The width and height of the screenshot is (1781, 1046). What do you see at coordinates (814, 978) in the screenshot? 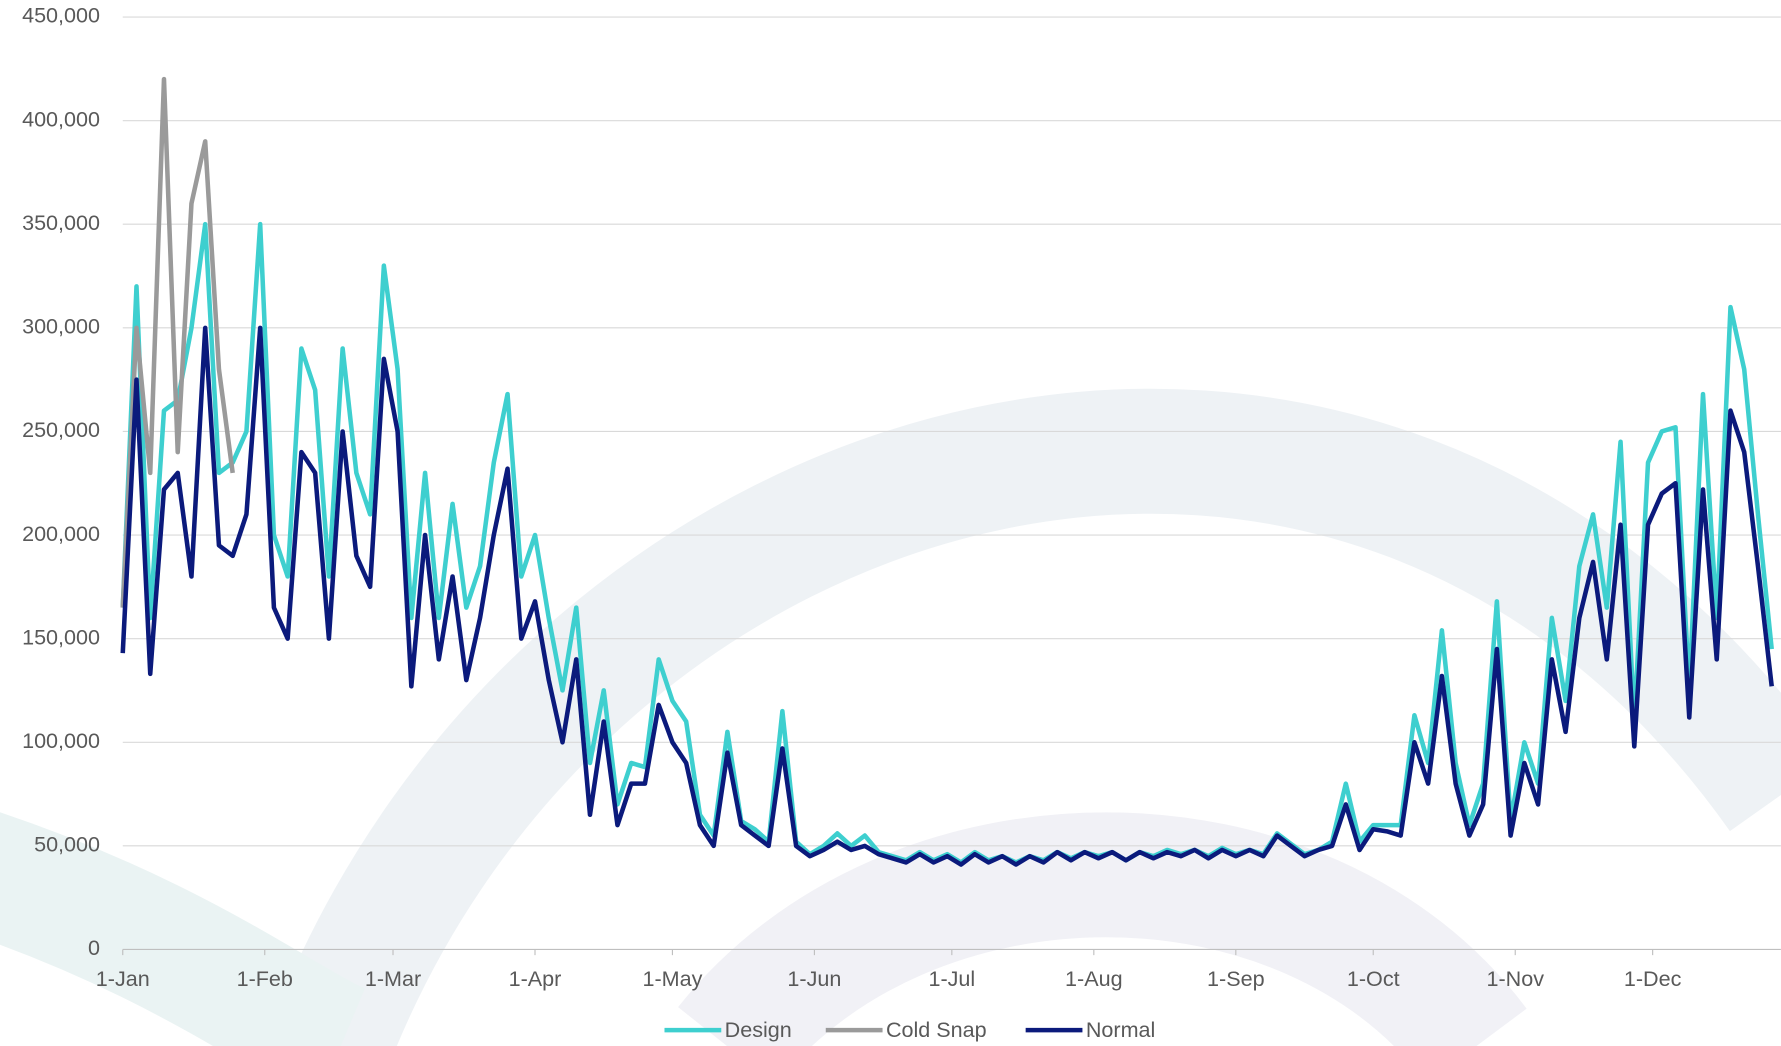
I see `x-tick-label: 1-Jun` at bounding box center [814, 978].